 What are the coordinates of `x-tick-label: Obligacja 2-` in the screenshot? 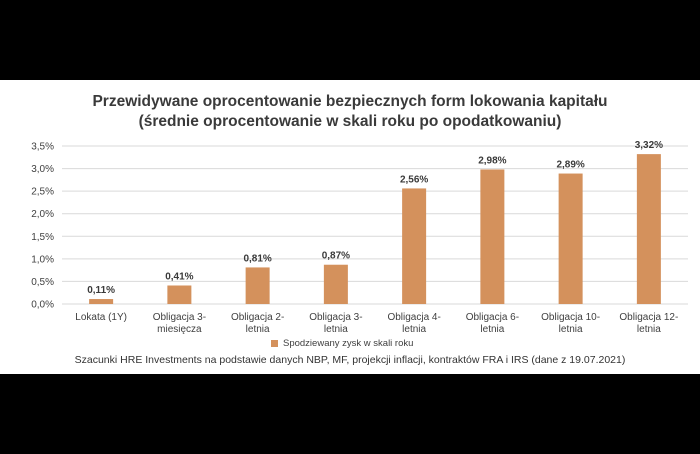 It's located at (257, 317).